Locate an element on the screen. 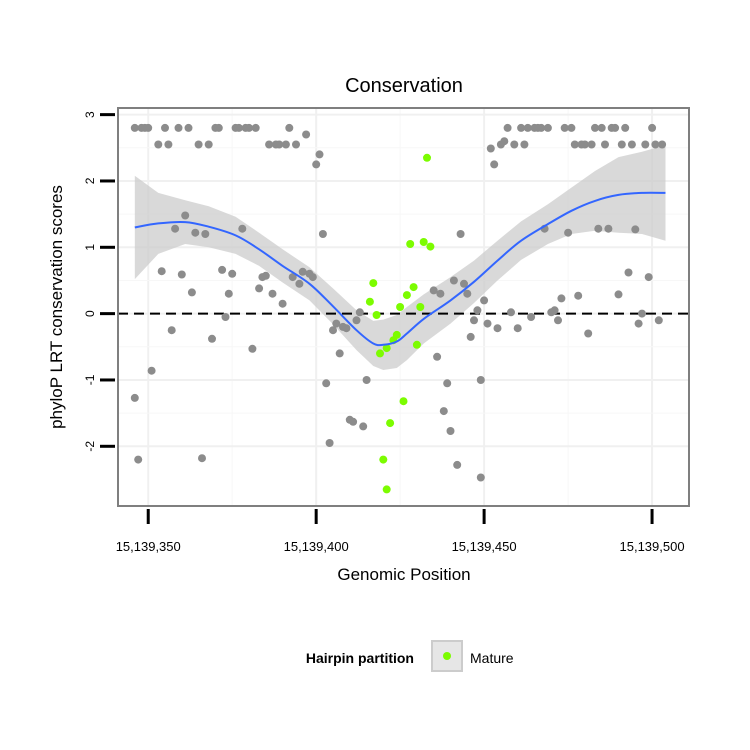 The width and height of the screenshot is (750, 750). x-tick-label: 15,139,400 is located at coordinates (316, 546).